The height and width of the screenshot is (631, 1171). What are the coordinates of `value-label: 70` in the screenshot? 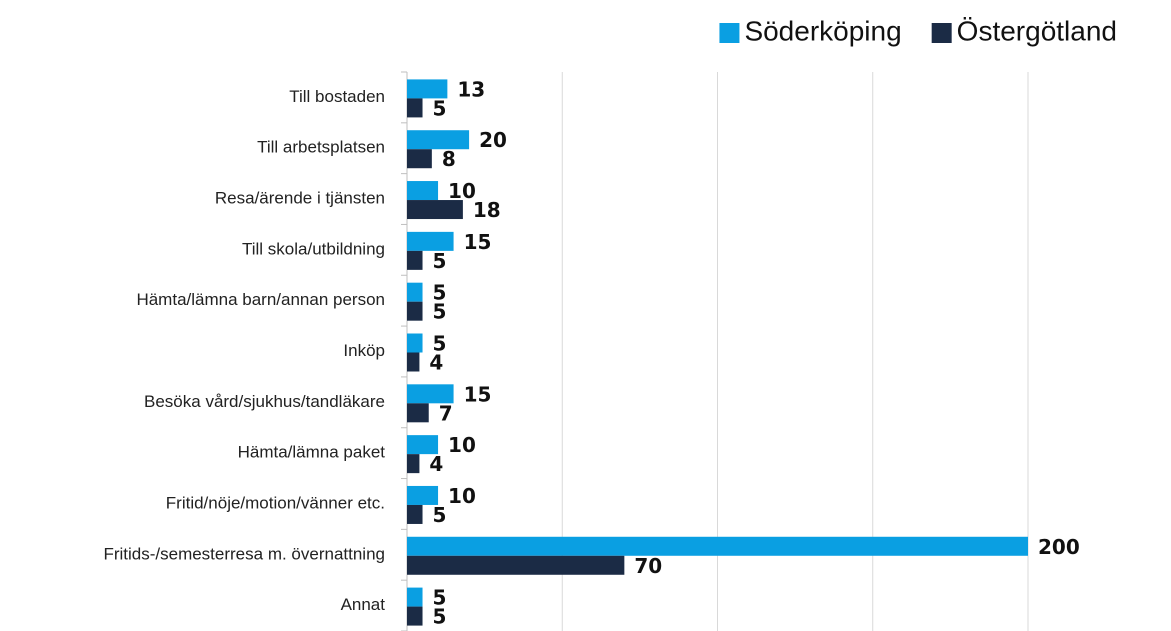 It's located at (648, 566).